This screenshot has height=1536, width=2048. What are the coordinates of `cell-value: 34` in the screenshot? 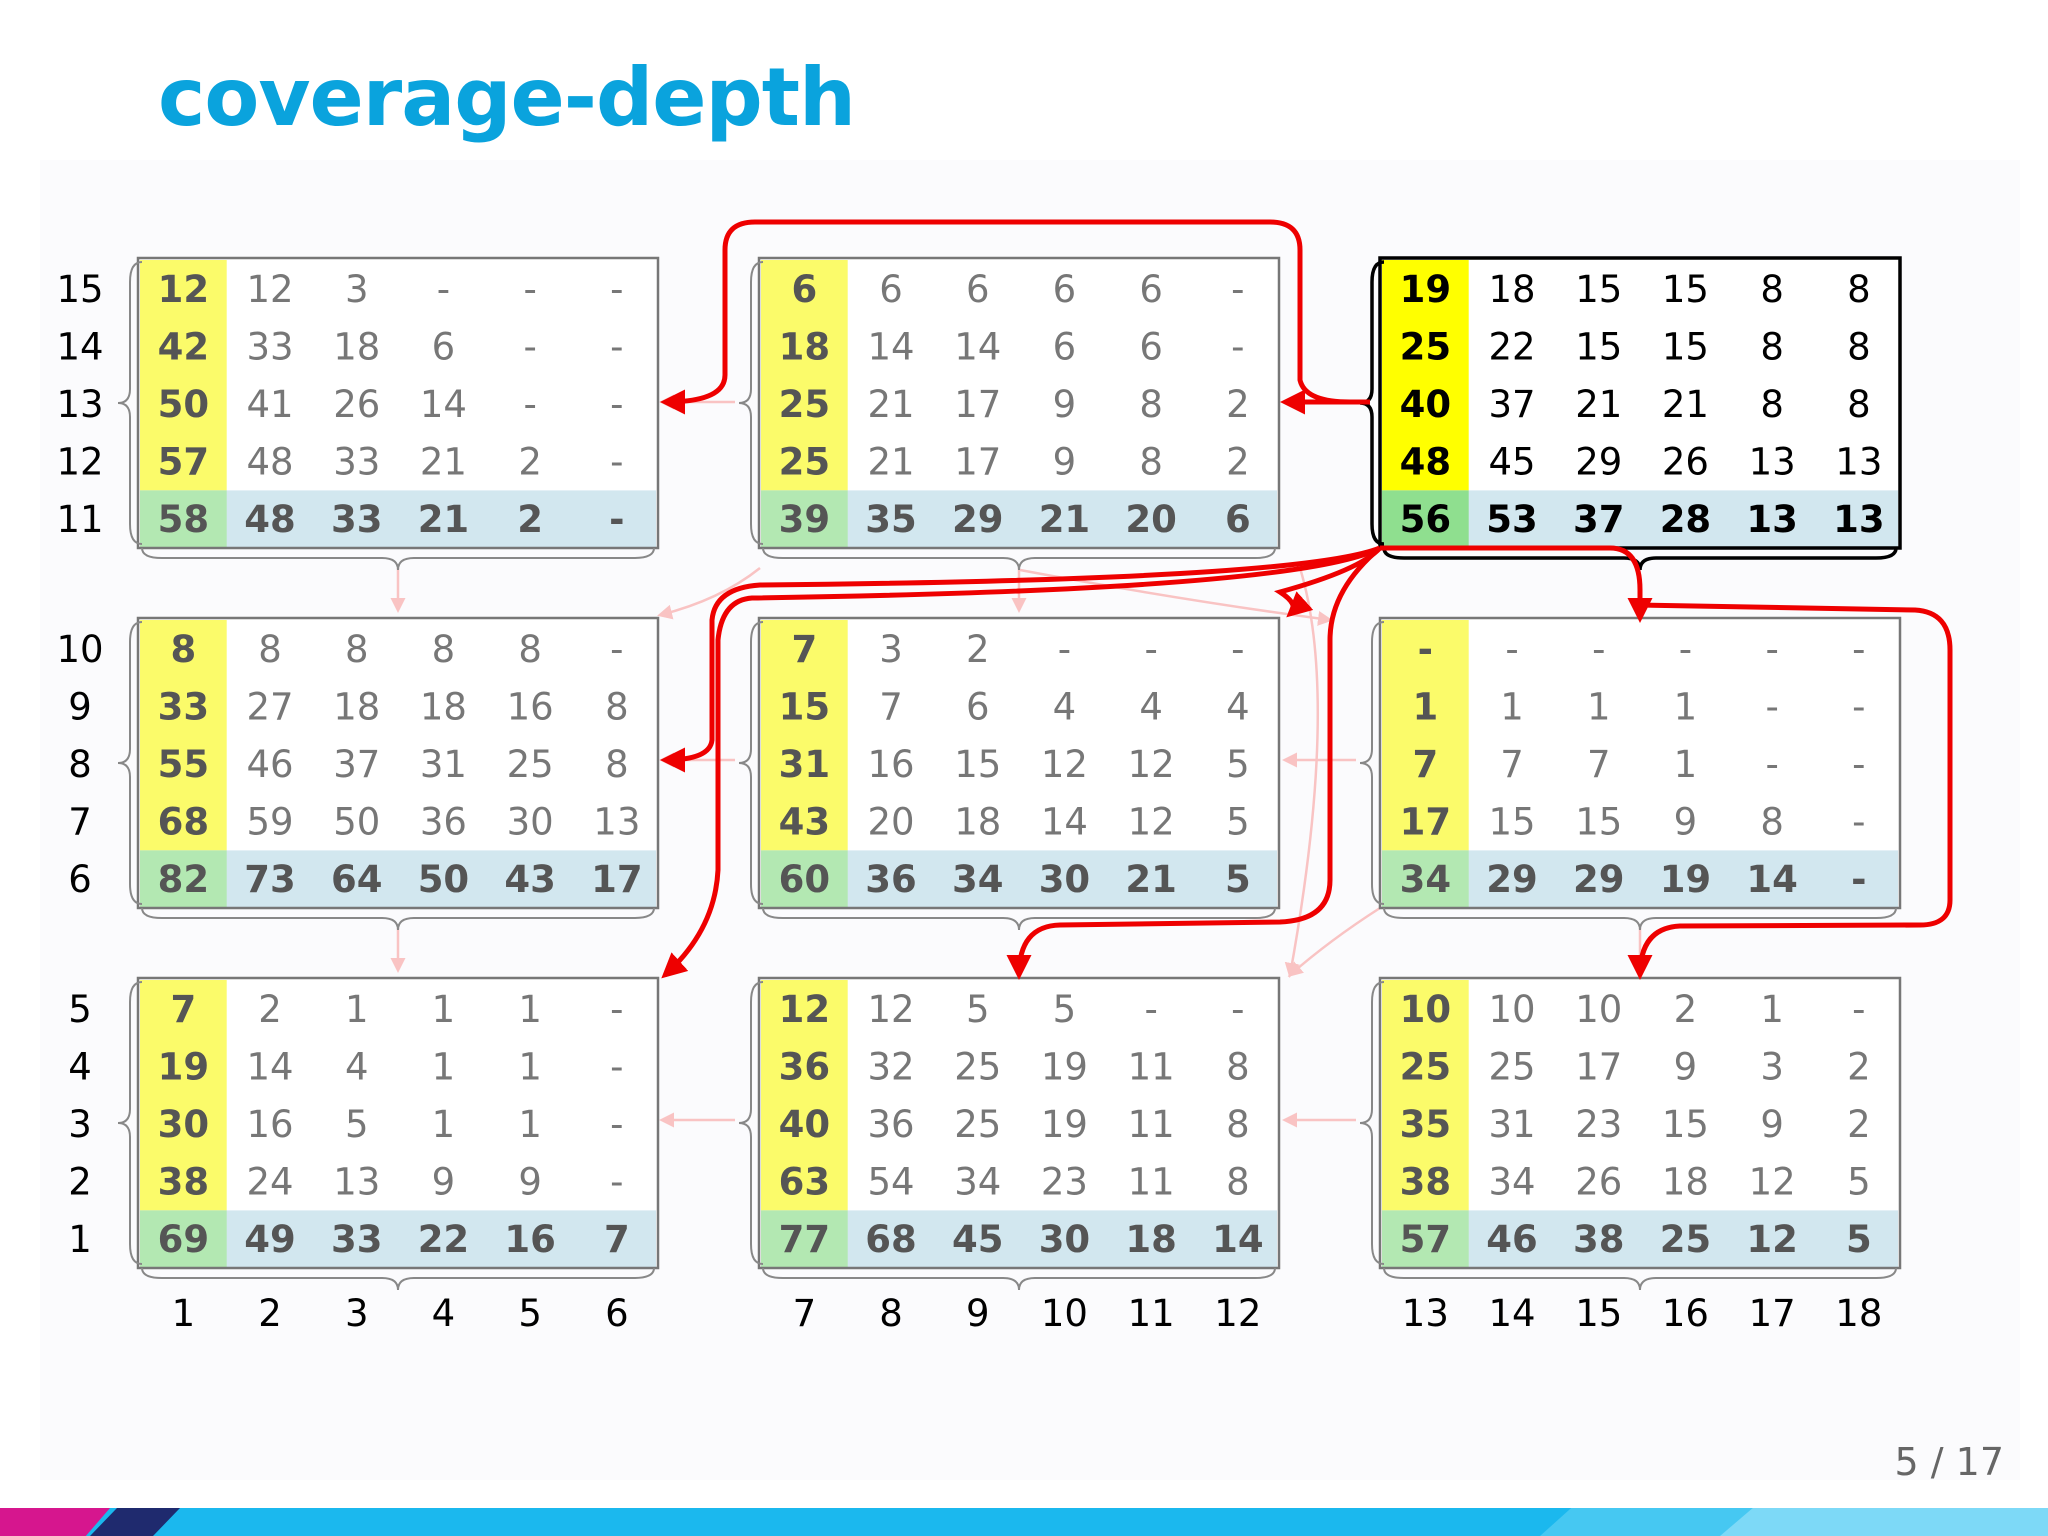 It's located at (978, 879).